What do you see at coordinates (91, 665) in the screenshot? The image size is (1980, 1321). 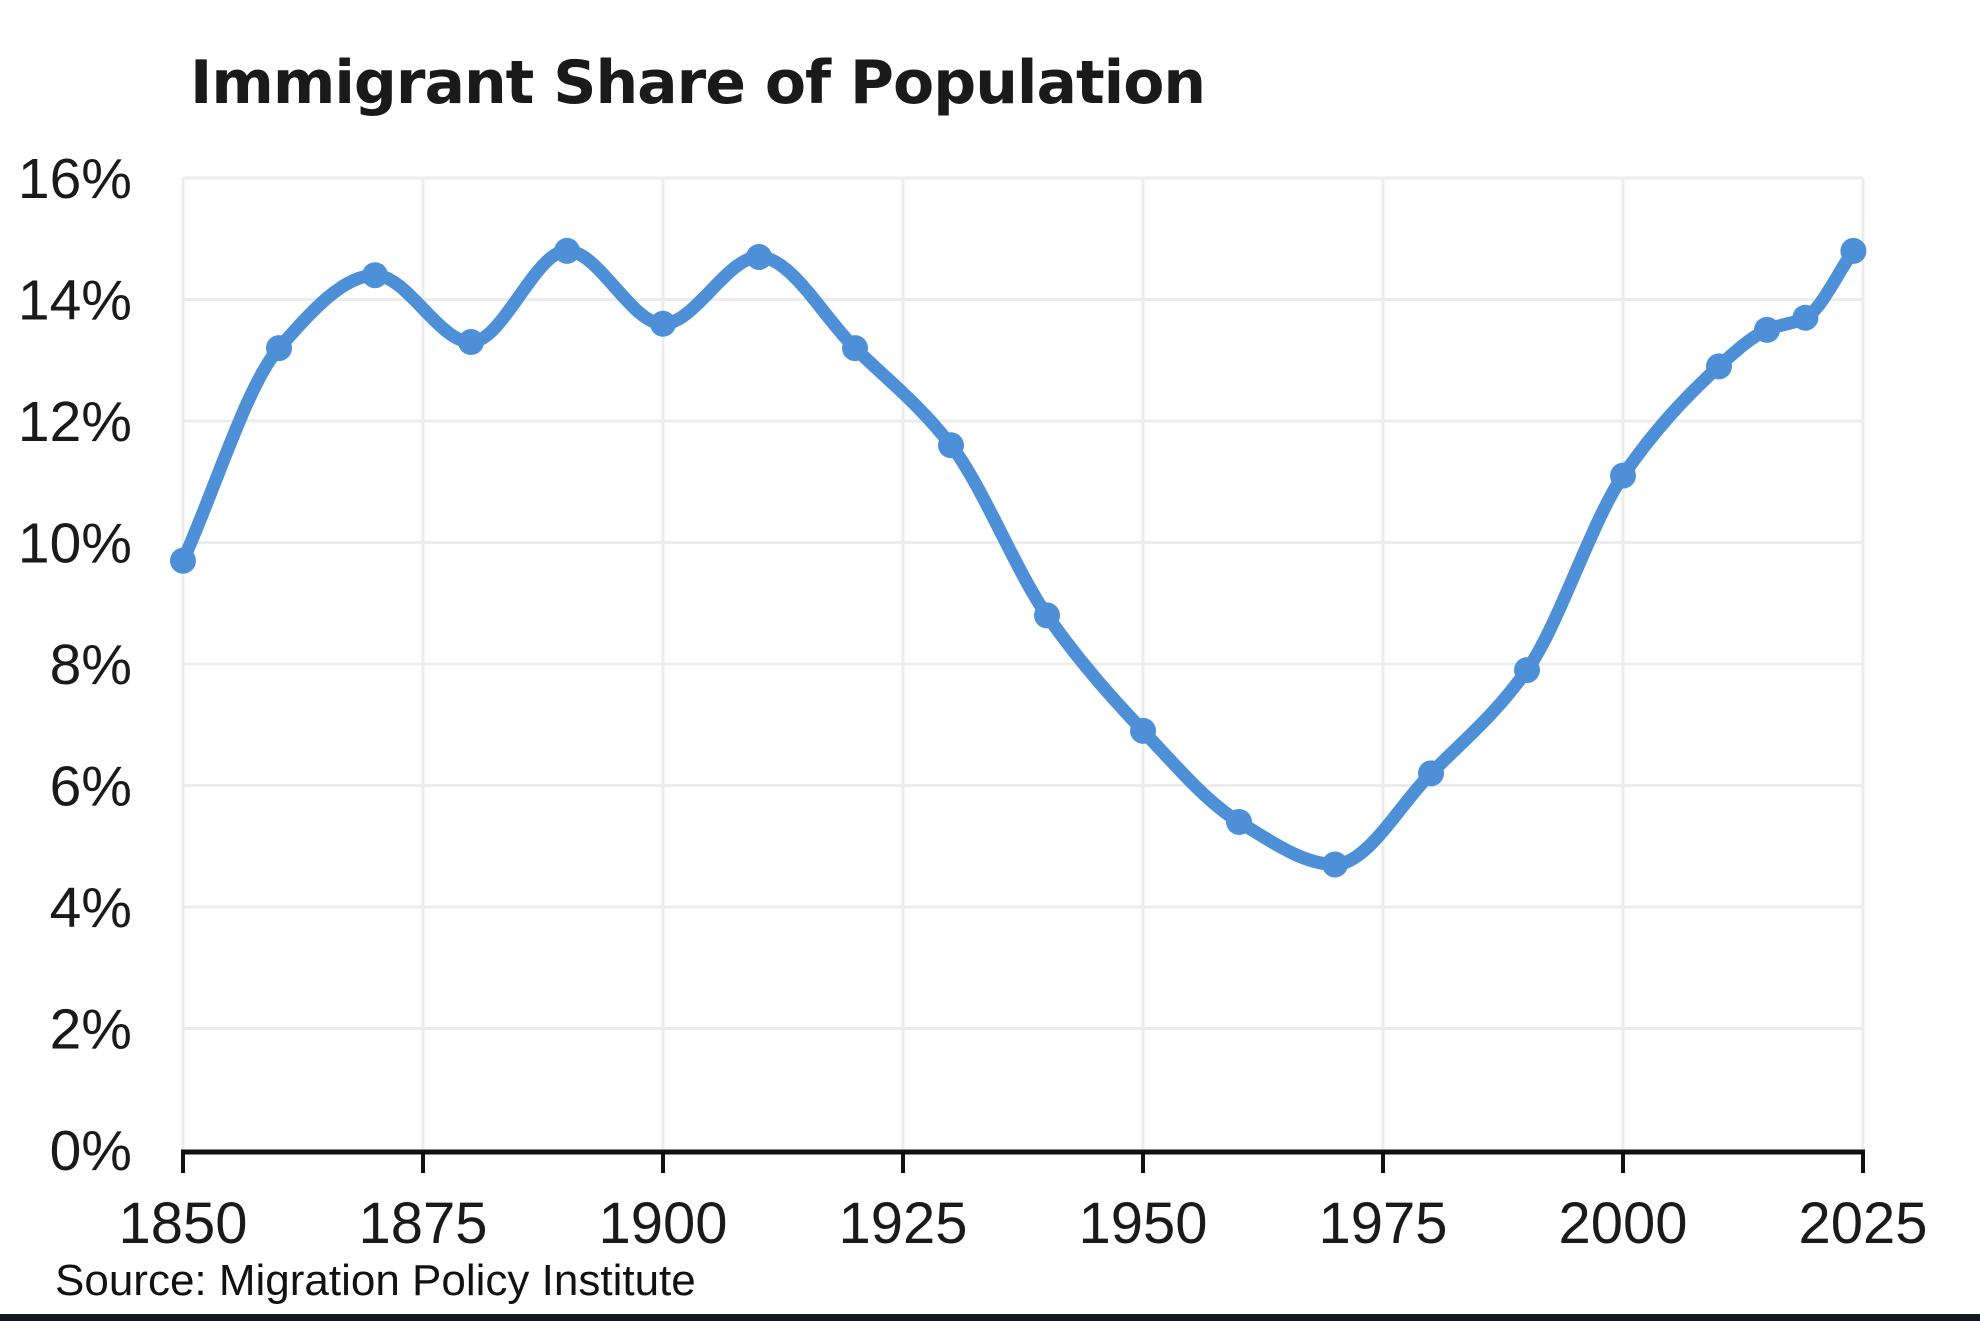 I see `y-axis-tick-label: 8%` at bounding box center [91, 665].